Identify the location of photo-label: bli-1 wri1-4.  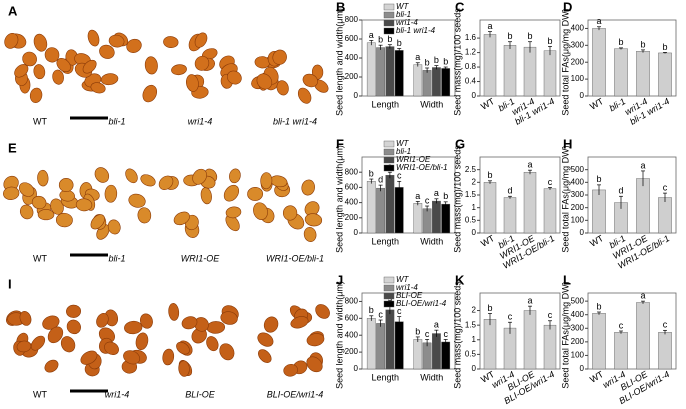
(295, 121).